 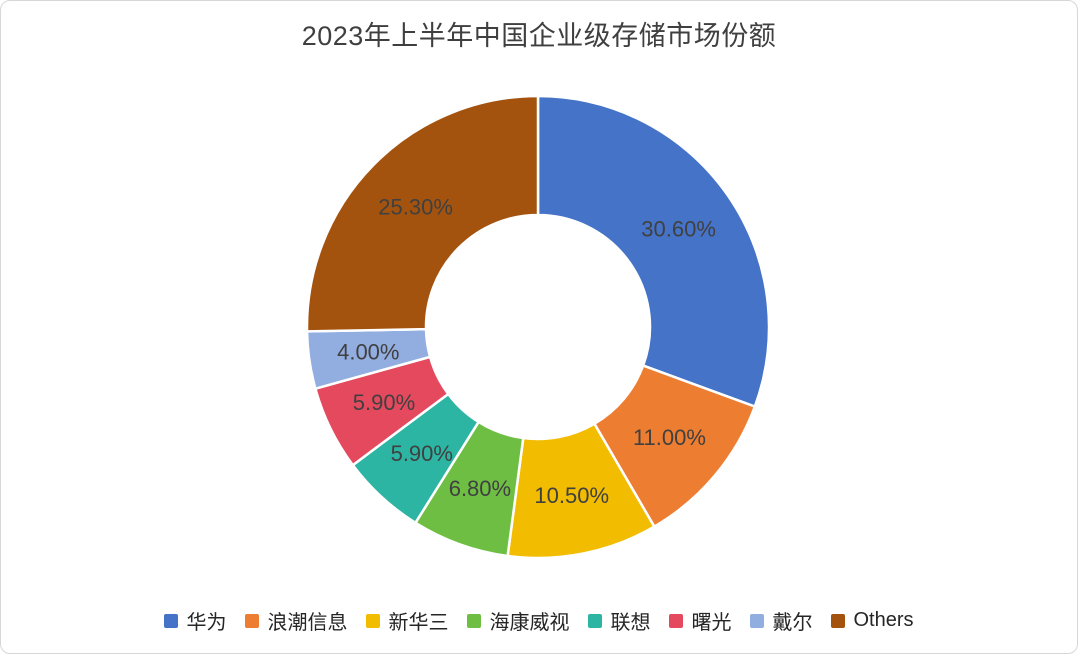 What do you see at coordinates (422, 453) in the screenshot?
I see `segment-label-联想: 5.90%` at bounding box center [422, 453].